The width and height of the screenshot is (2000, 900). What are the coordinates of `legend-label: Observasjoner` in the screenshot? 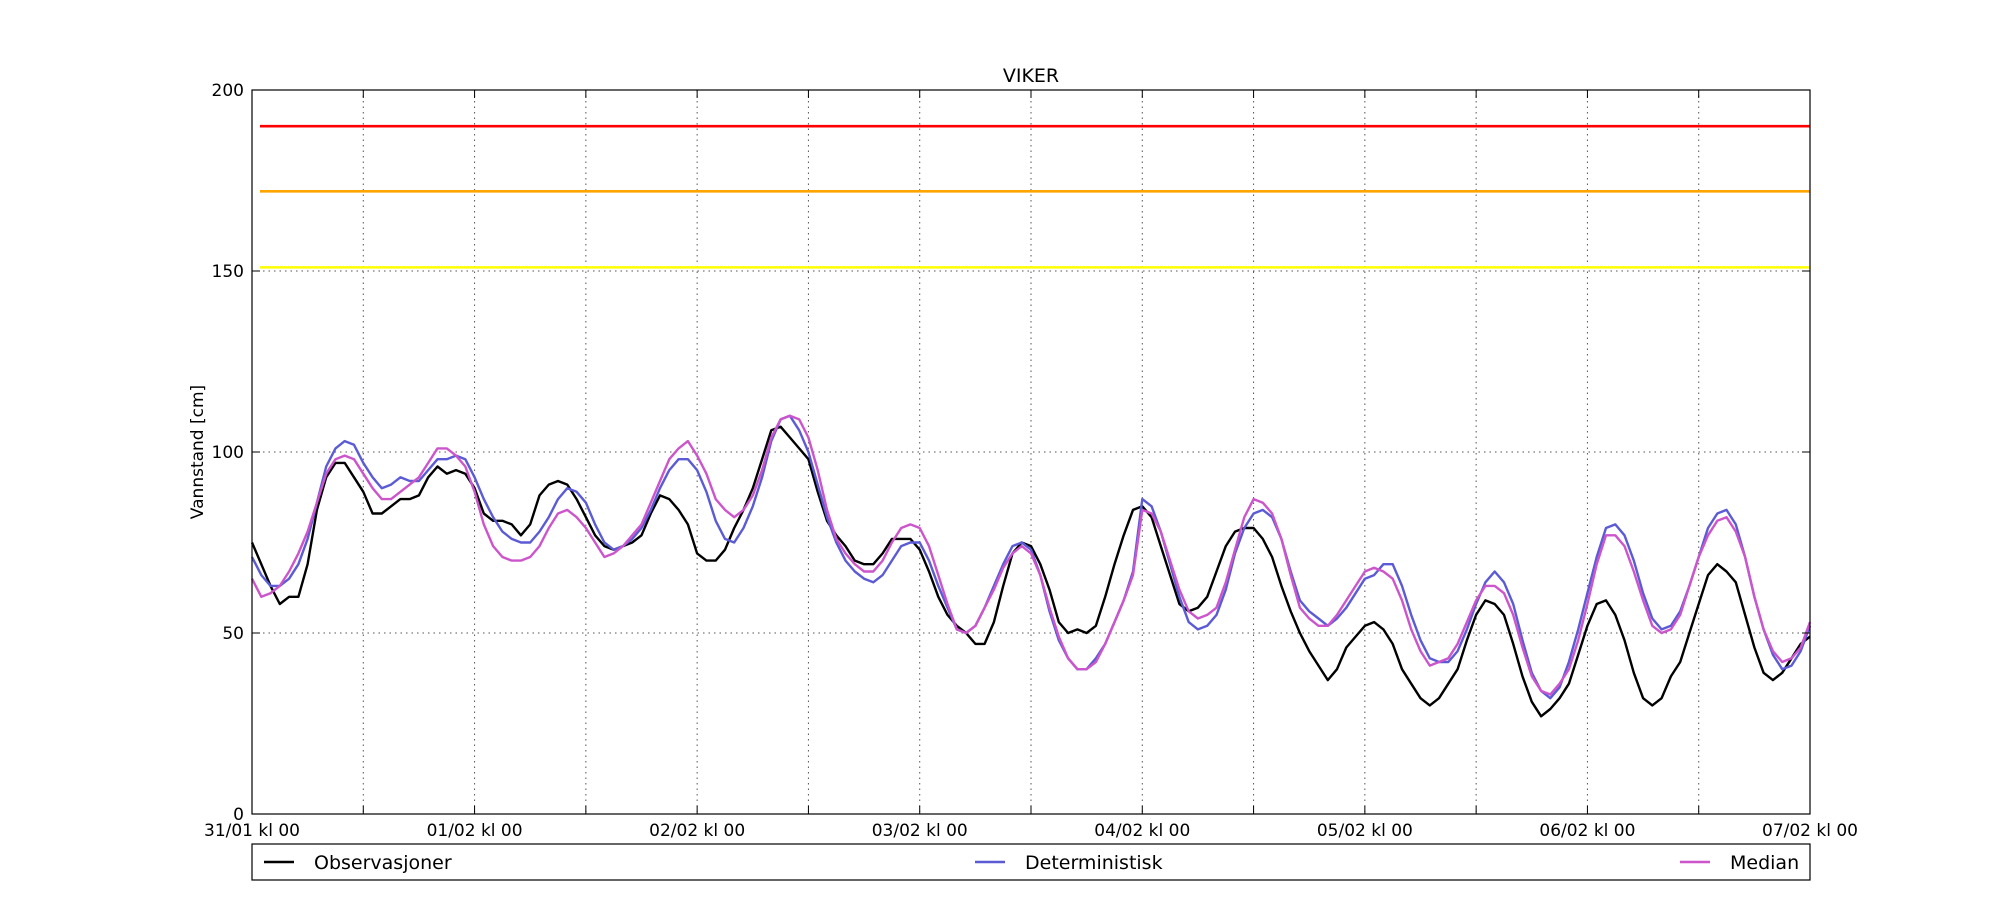 It's located at (383, 863).